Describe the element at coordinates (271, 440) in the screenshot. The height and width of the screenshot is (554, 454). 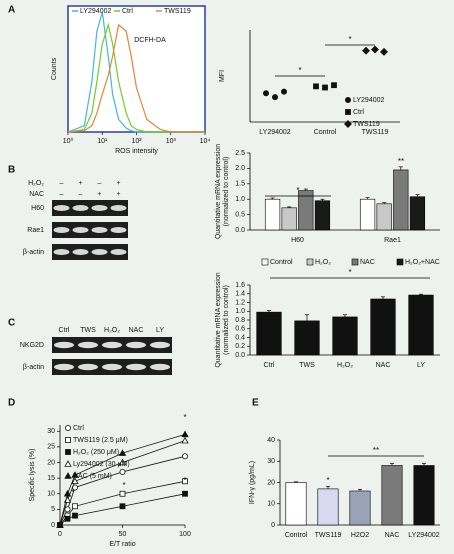
I see `y-tick-label: 40` at that location.